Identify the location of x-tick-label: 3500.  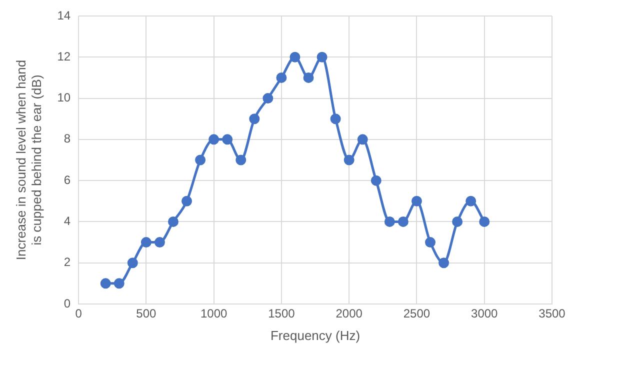
(552, 313).